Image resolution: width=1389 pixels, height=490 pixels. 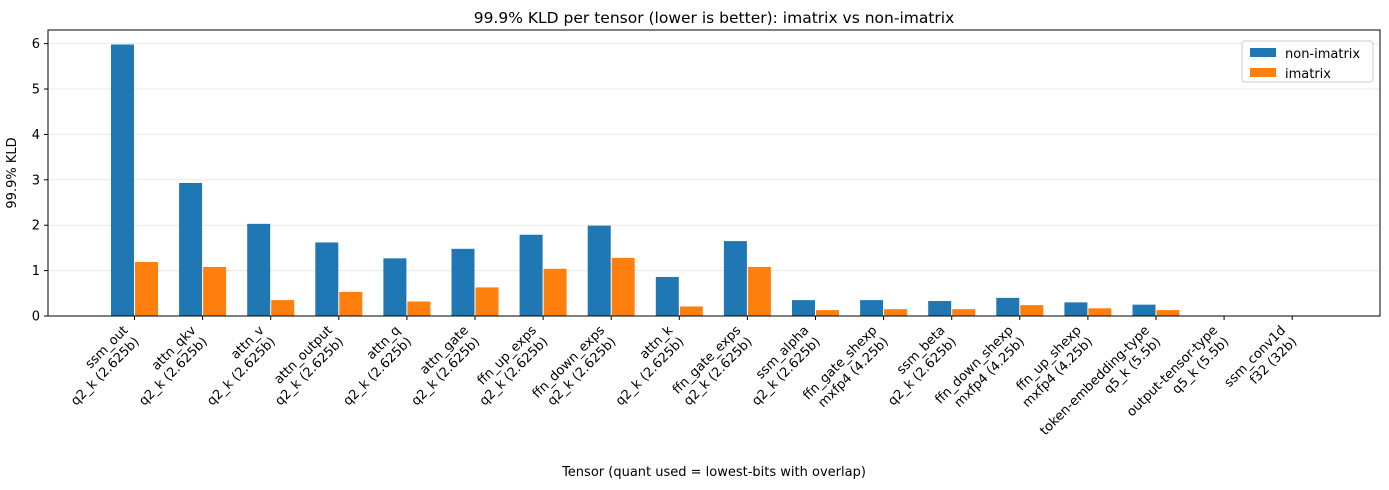 I want to click on legend: non-imatrix imatrix, so click(x=1307, y=61).